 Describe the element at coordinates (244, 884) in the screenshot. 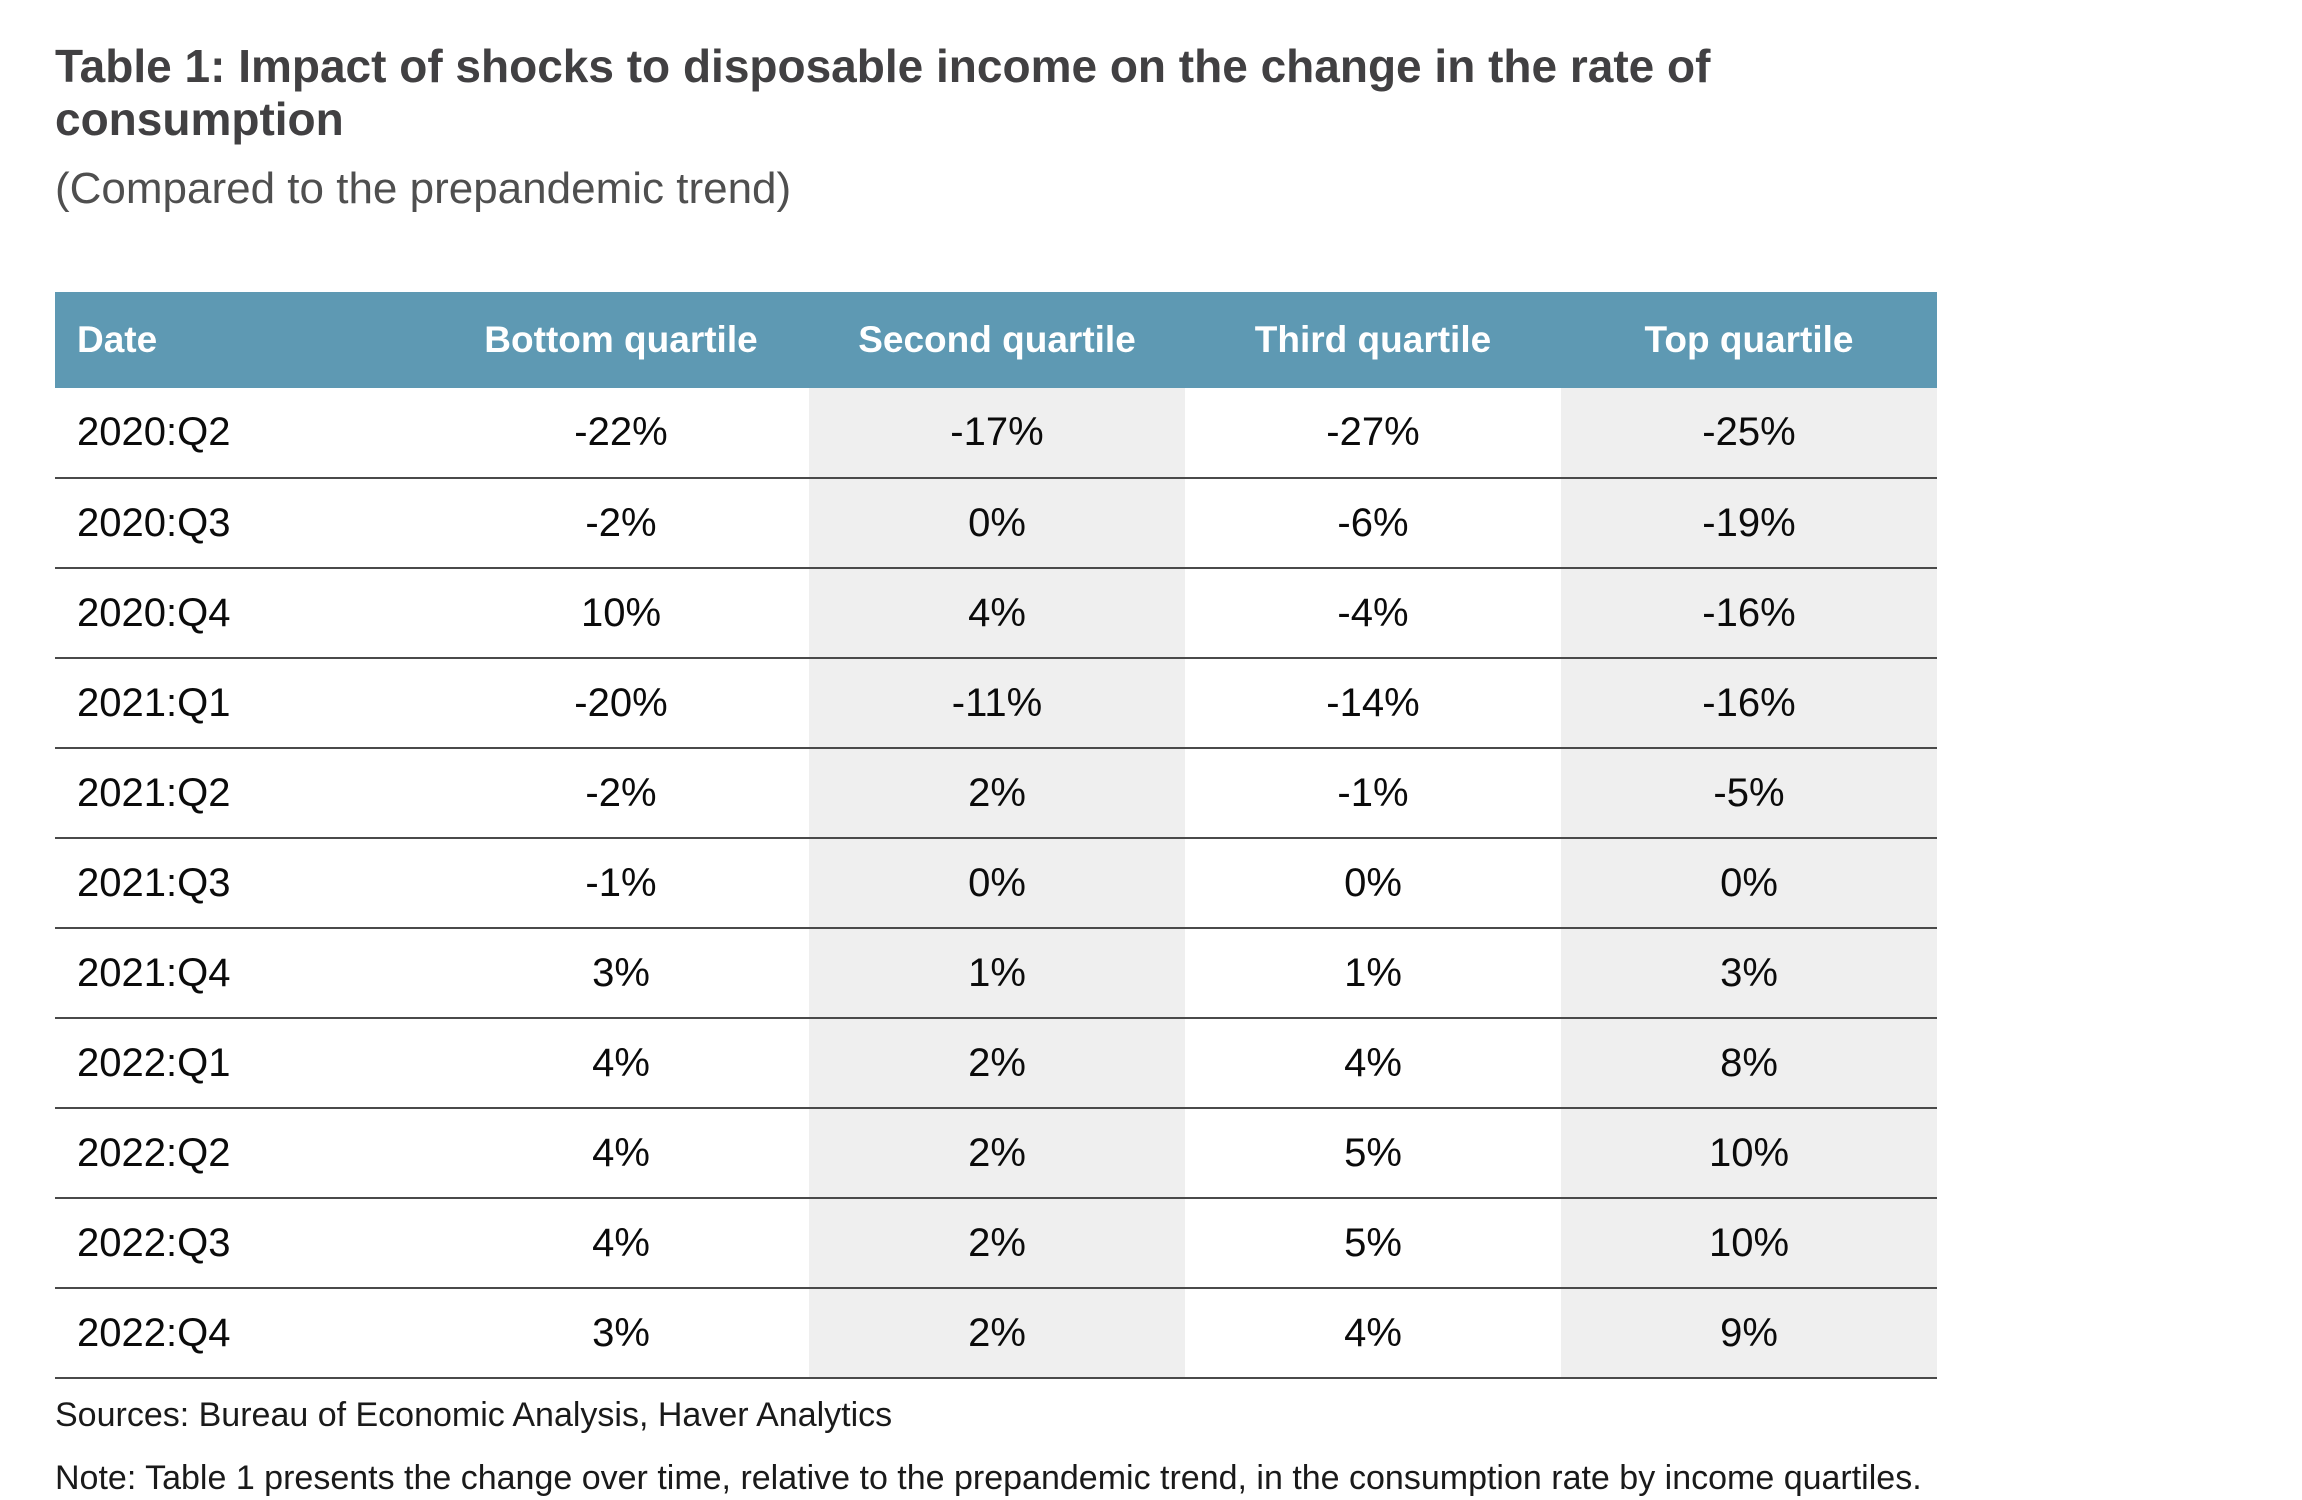

I see `date-cell: 2021:Q3` at that location.